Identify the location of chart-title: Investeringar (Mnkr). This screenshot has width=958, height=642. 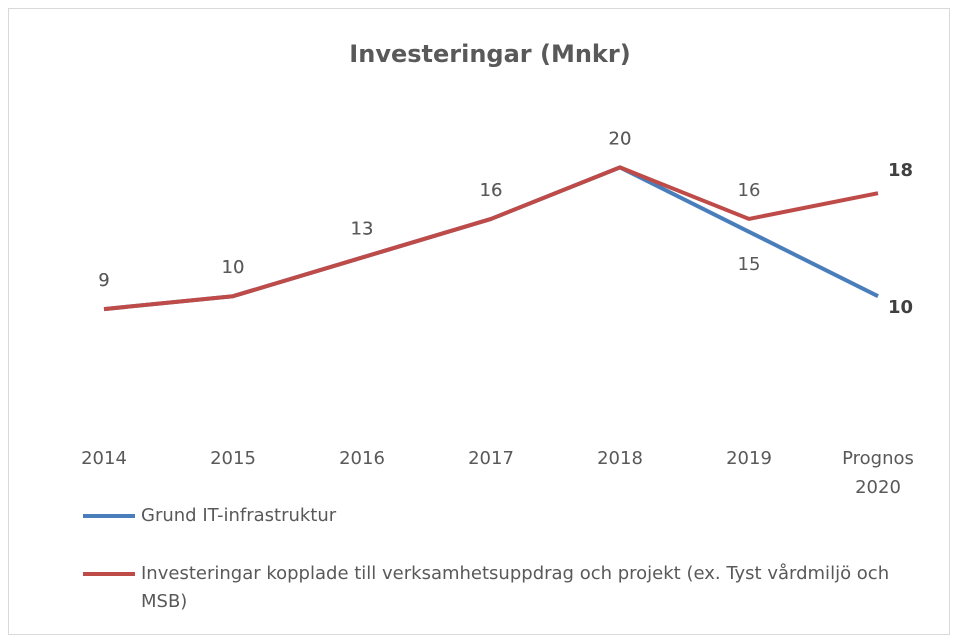
(489, 54).